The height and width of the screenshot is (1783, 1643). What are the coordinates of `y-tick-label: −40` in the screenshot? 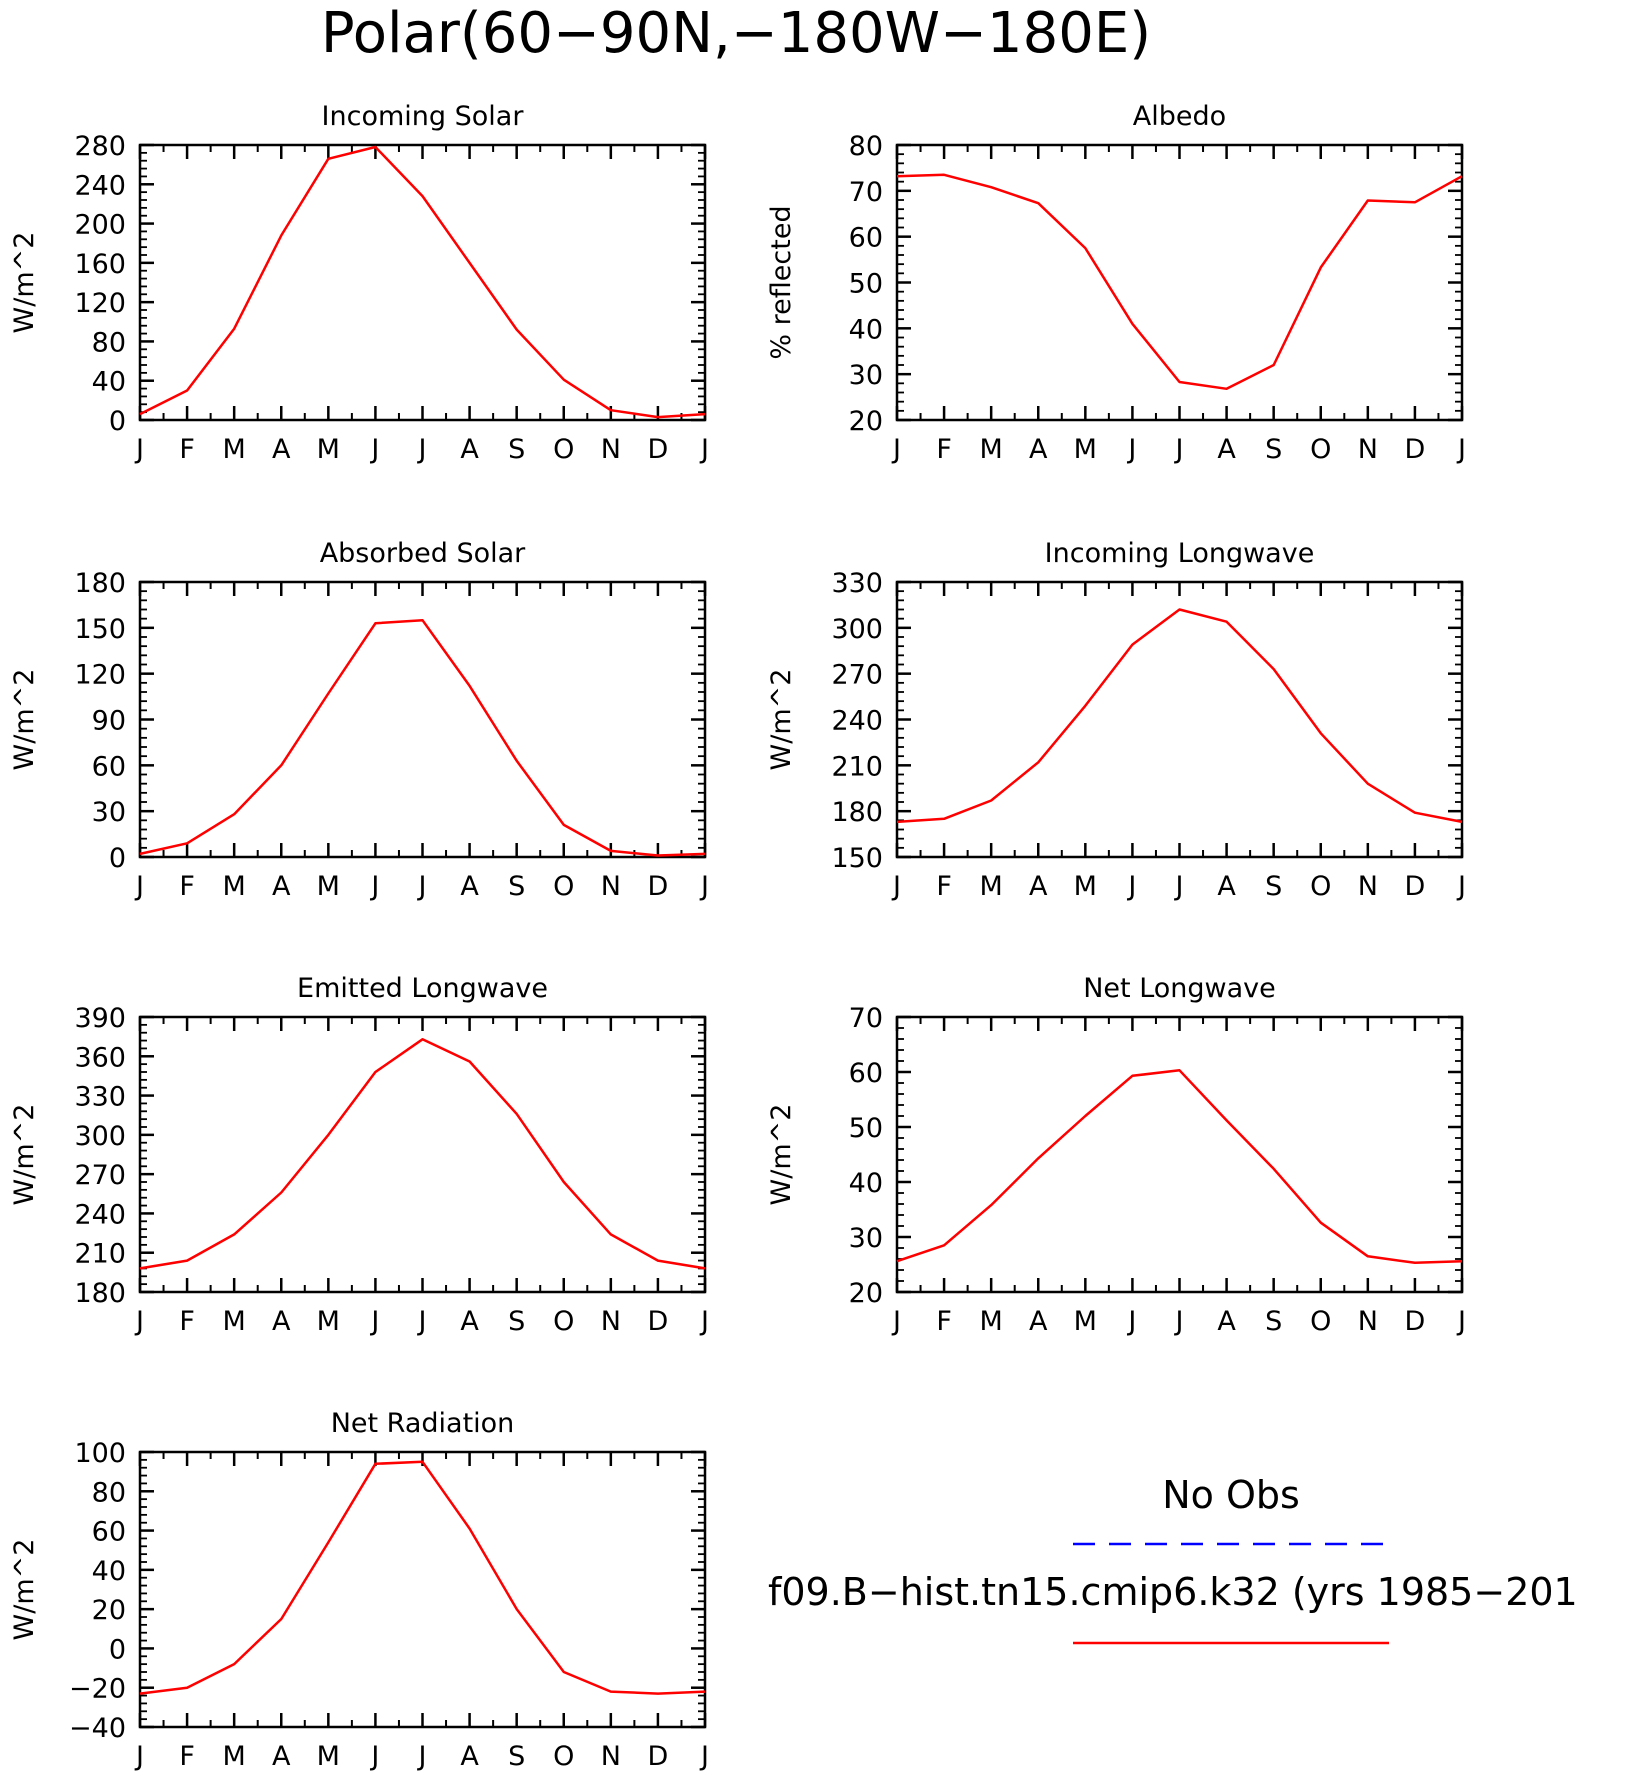 It's located at (97, 1728).